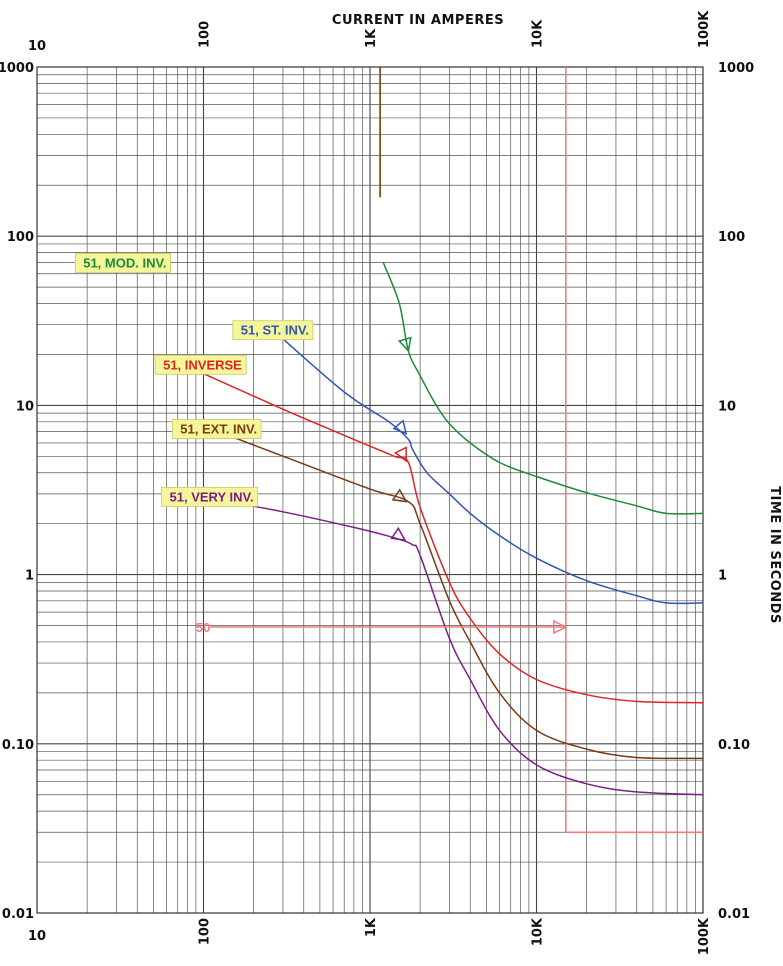 The height and width of the screenshot is (966, 783). Describe the element at coordinates (37, 936) in the screenshot. I see `x-tick-label-bottom: 10` at that location.